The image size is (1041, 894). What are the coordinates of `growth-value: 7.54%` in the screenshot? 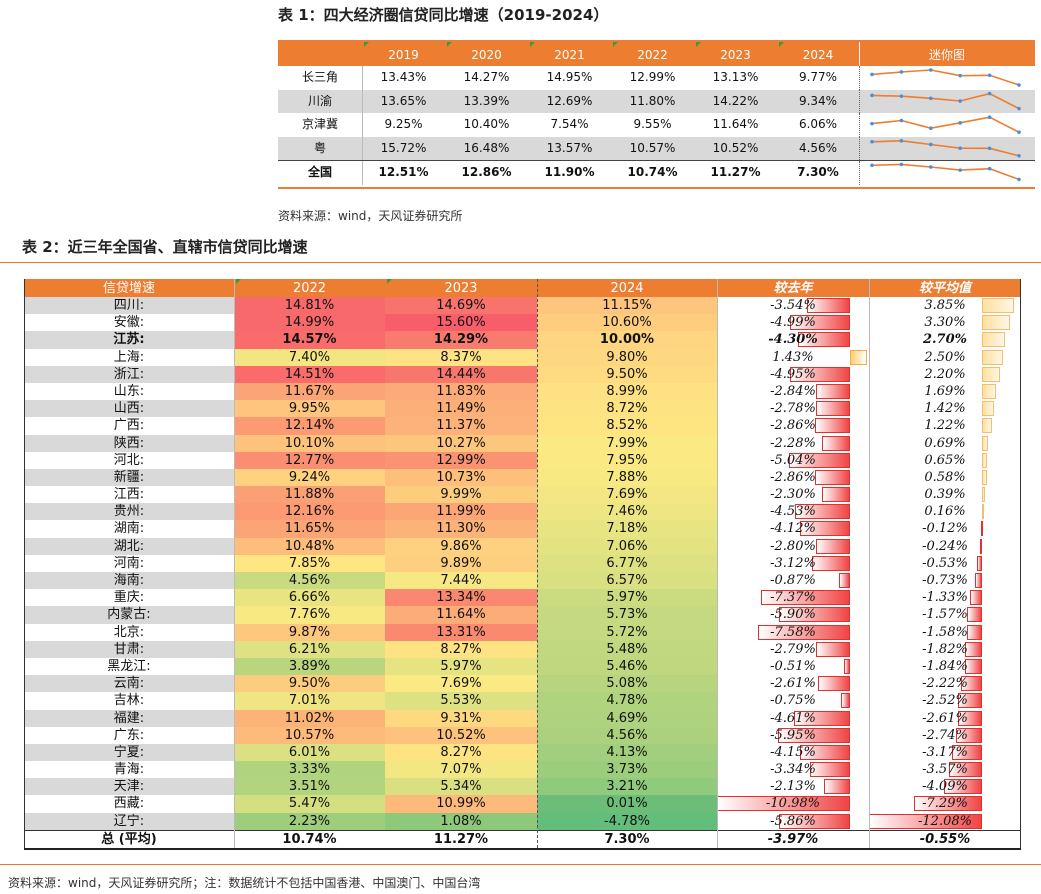 It's located at (569, 124).